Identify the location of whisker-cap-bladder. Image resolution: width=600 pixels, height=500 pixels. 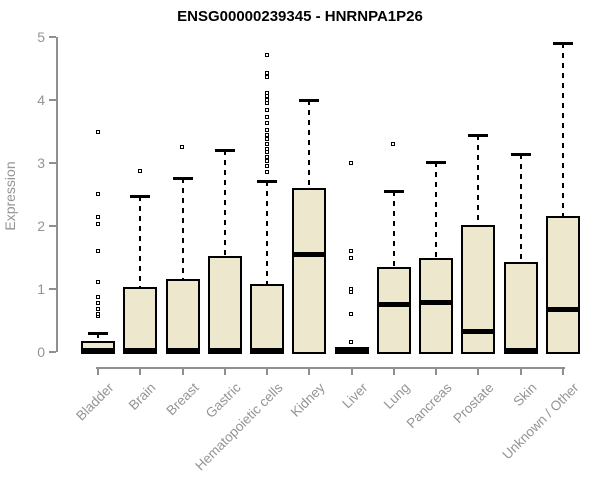
(98, 334).